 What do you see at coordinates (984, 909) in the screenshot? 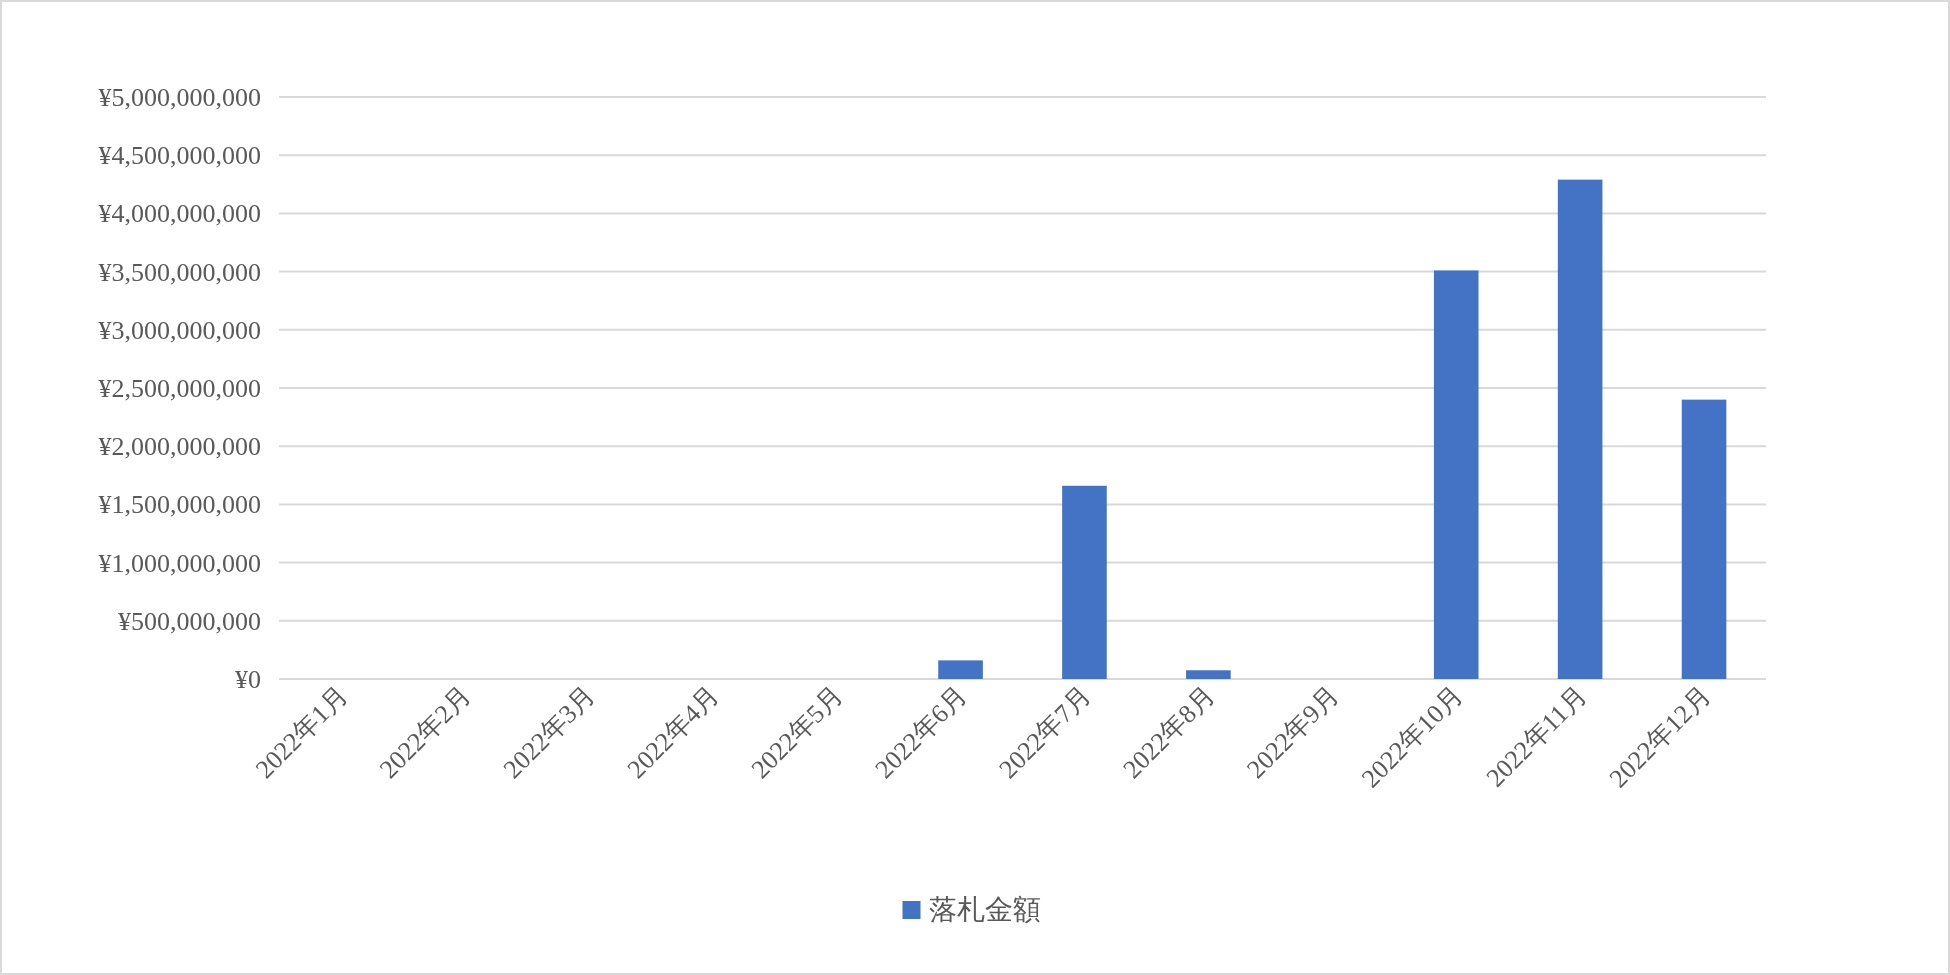
I see `legend-label: 落札金額` at bounding box center [984, 909].